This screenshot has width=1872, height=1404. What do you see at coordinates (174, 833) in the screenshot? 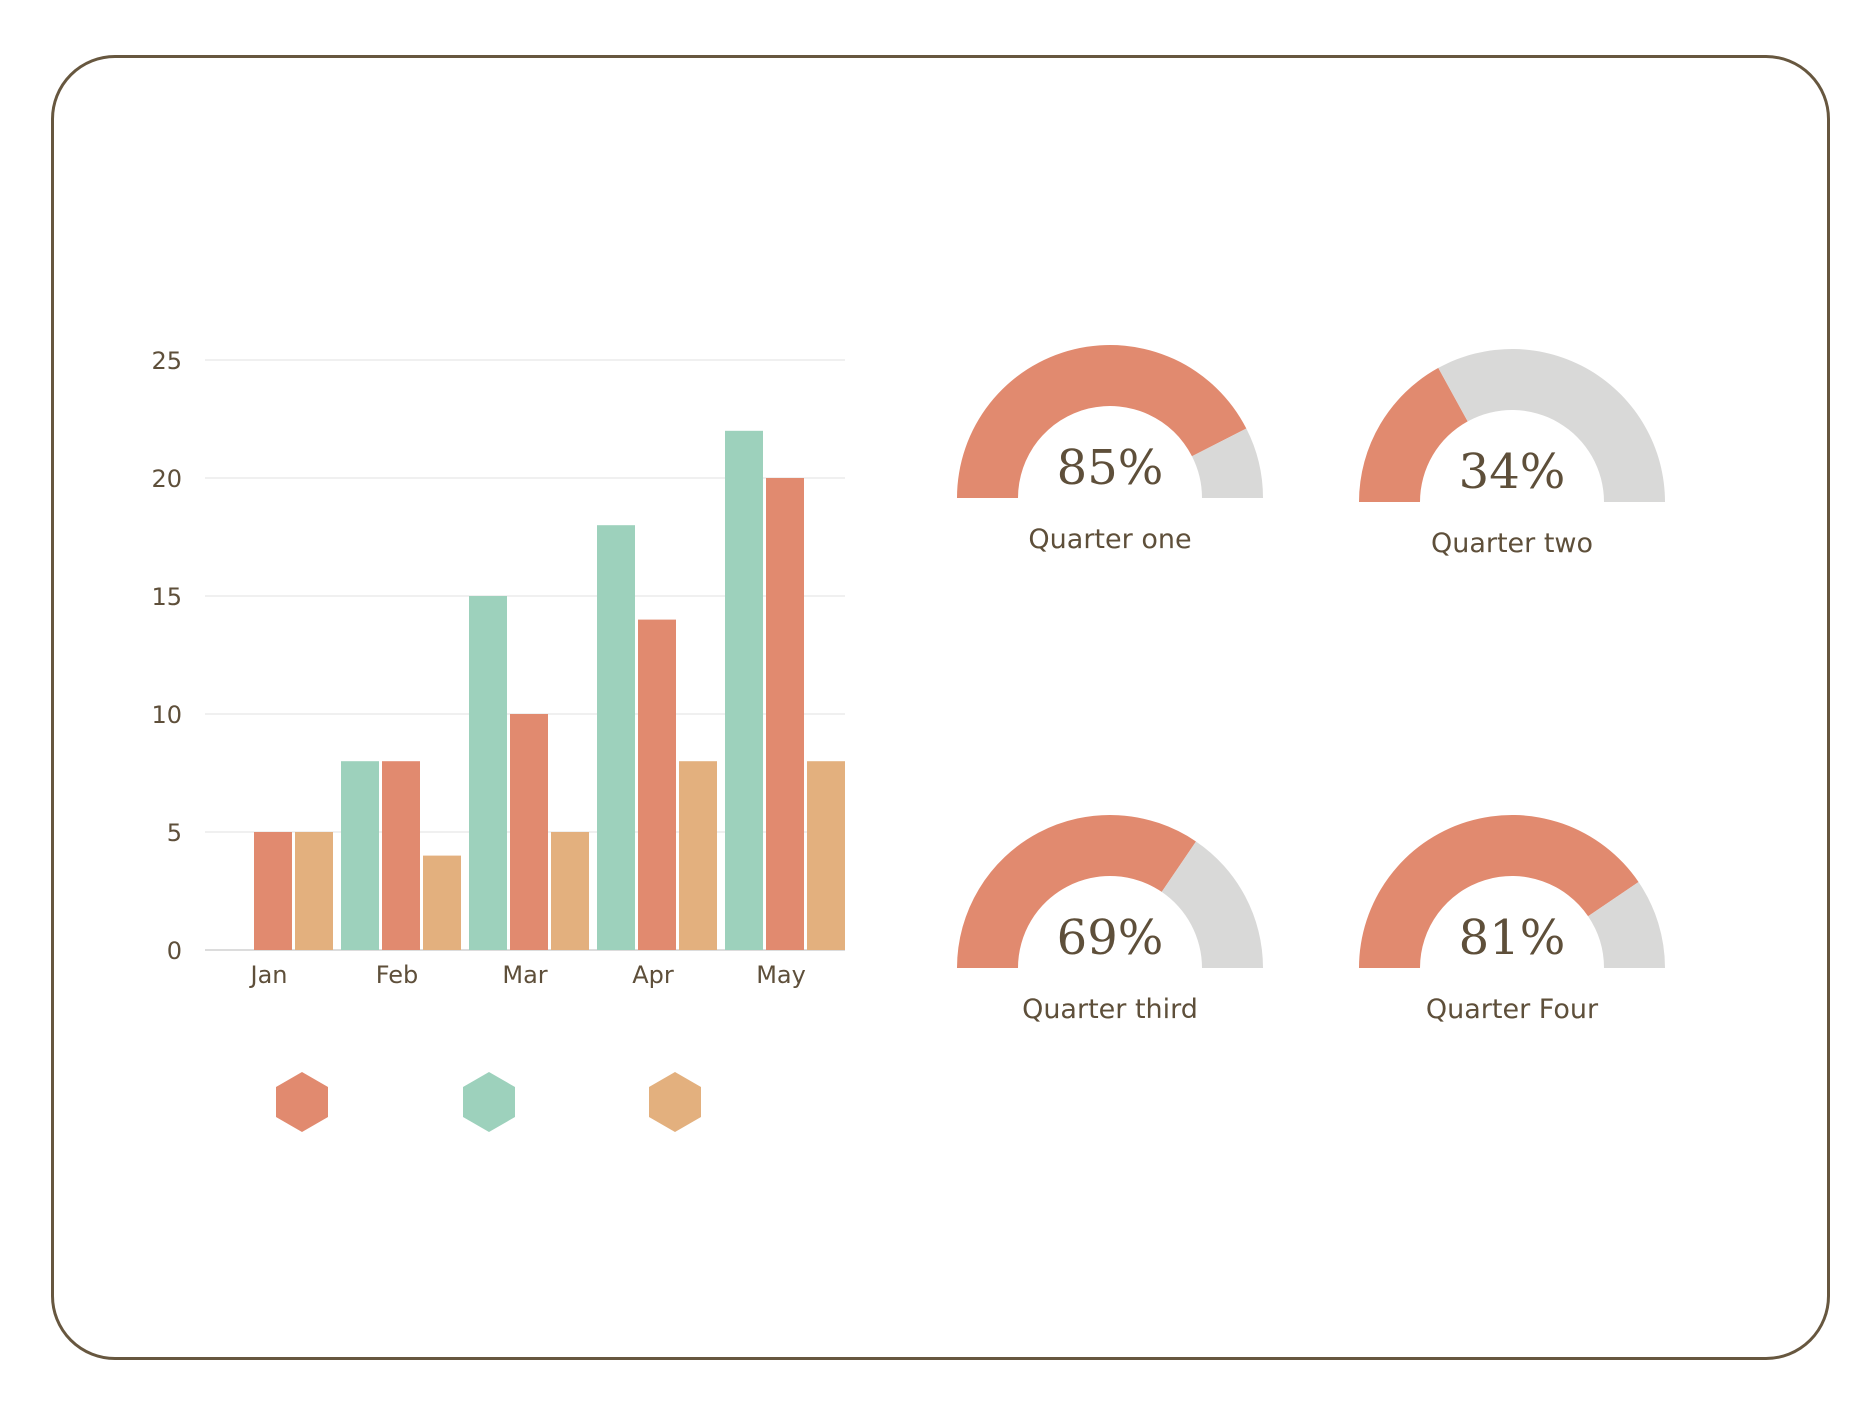
I see `y-tick-label-5: 5` at bounding box center [174, 833].